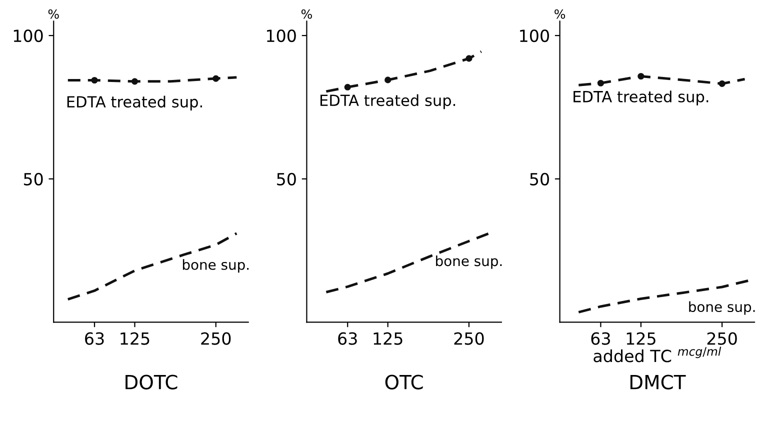 The image size is (766, 424). Describe the element at coordinates (658, 382) in the screenshot. I see `text: DMCT` at that location.